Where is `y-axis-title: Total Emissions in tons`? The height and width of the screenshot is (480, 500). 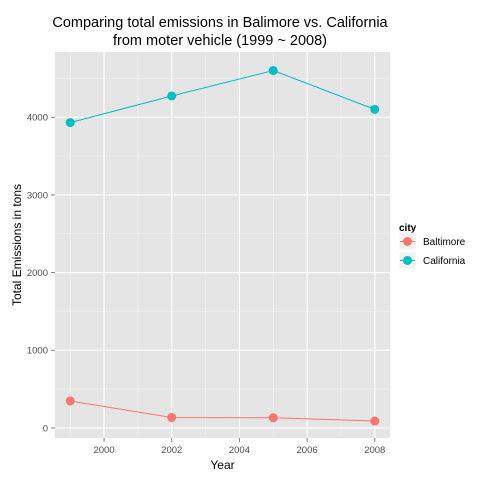
y-axis-title: Total Emissions in tons is located at coordinates (17, 245).